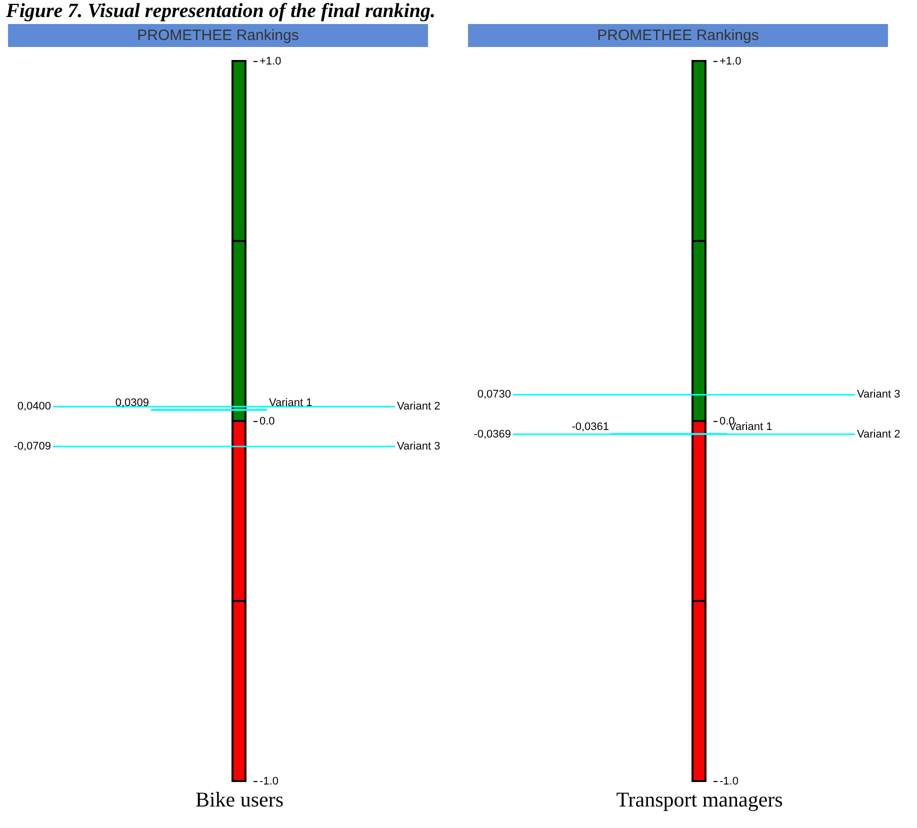 This screenshot has height=828, width=917. Describe the element at coordinates (492, 434) in the screenshot. I see `text: -0,0369` at that location.